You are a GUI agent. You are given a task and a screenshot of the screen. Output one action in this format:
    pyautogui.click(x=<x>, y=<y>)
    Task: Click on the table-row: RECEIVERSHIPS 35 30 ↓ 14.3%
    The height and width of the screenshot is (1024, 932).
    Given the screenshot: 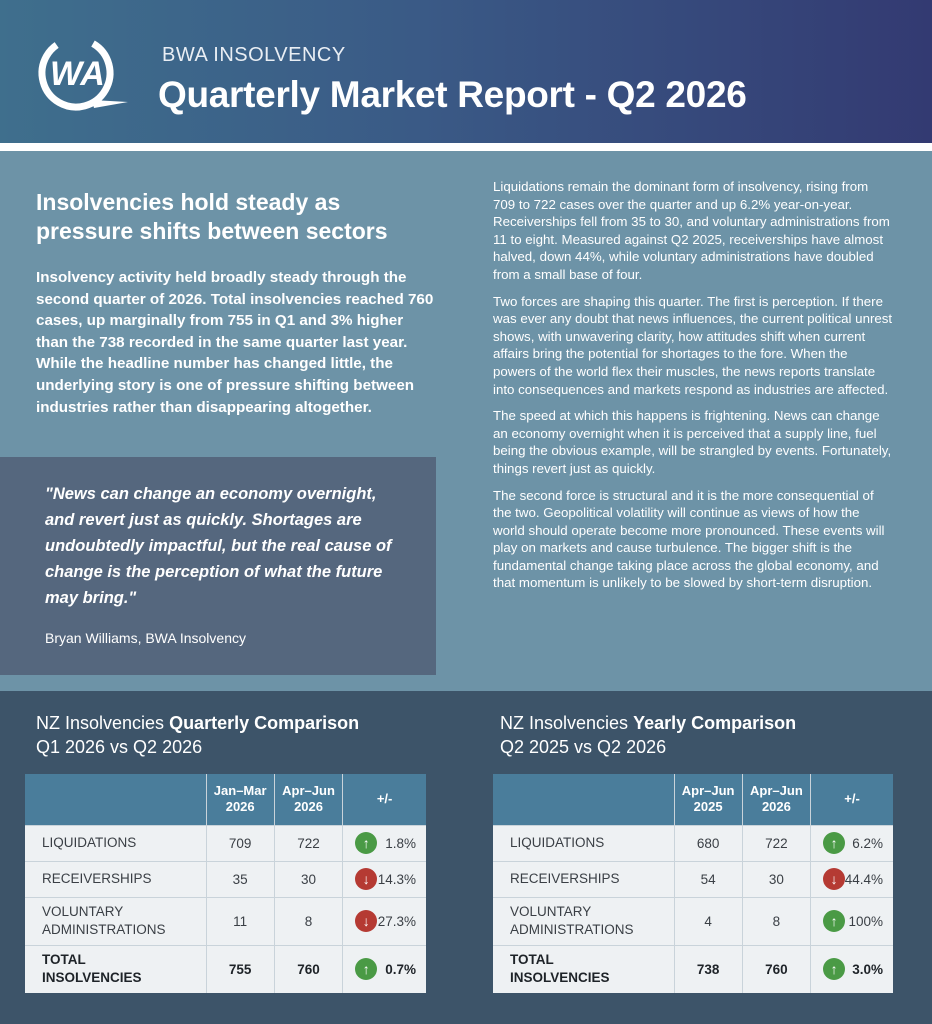 What is the action you would take?
    pyautogui.click(x=225, y=878)
    